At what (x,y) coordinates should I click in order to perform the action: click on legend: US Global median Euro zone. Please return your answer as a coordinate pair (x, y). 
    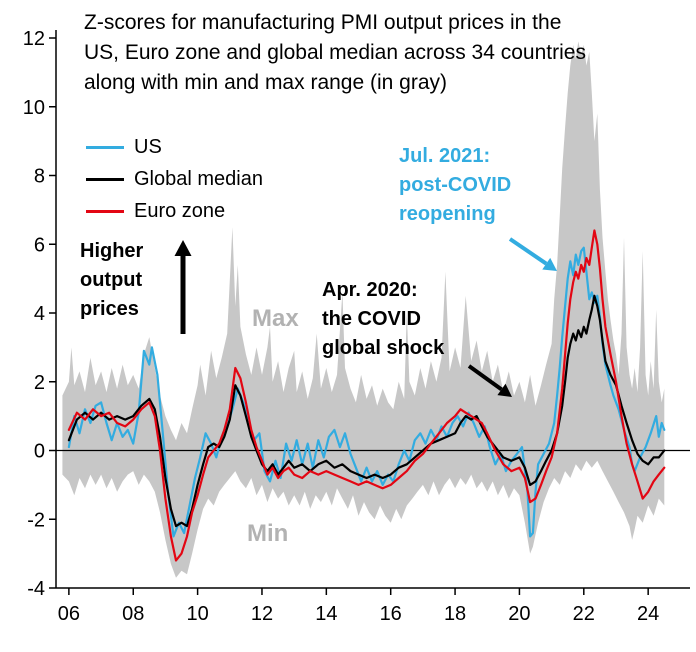
    Looking at the image, I should click on (174, 179).